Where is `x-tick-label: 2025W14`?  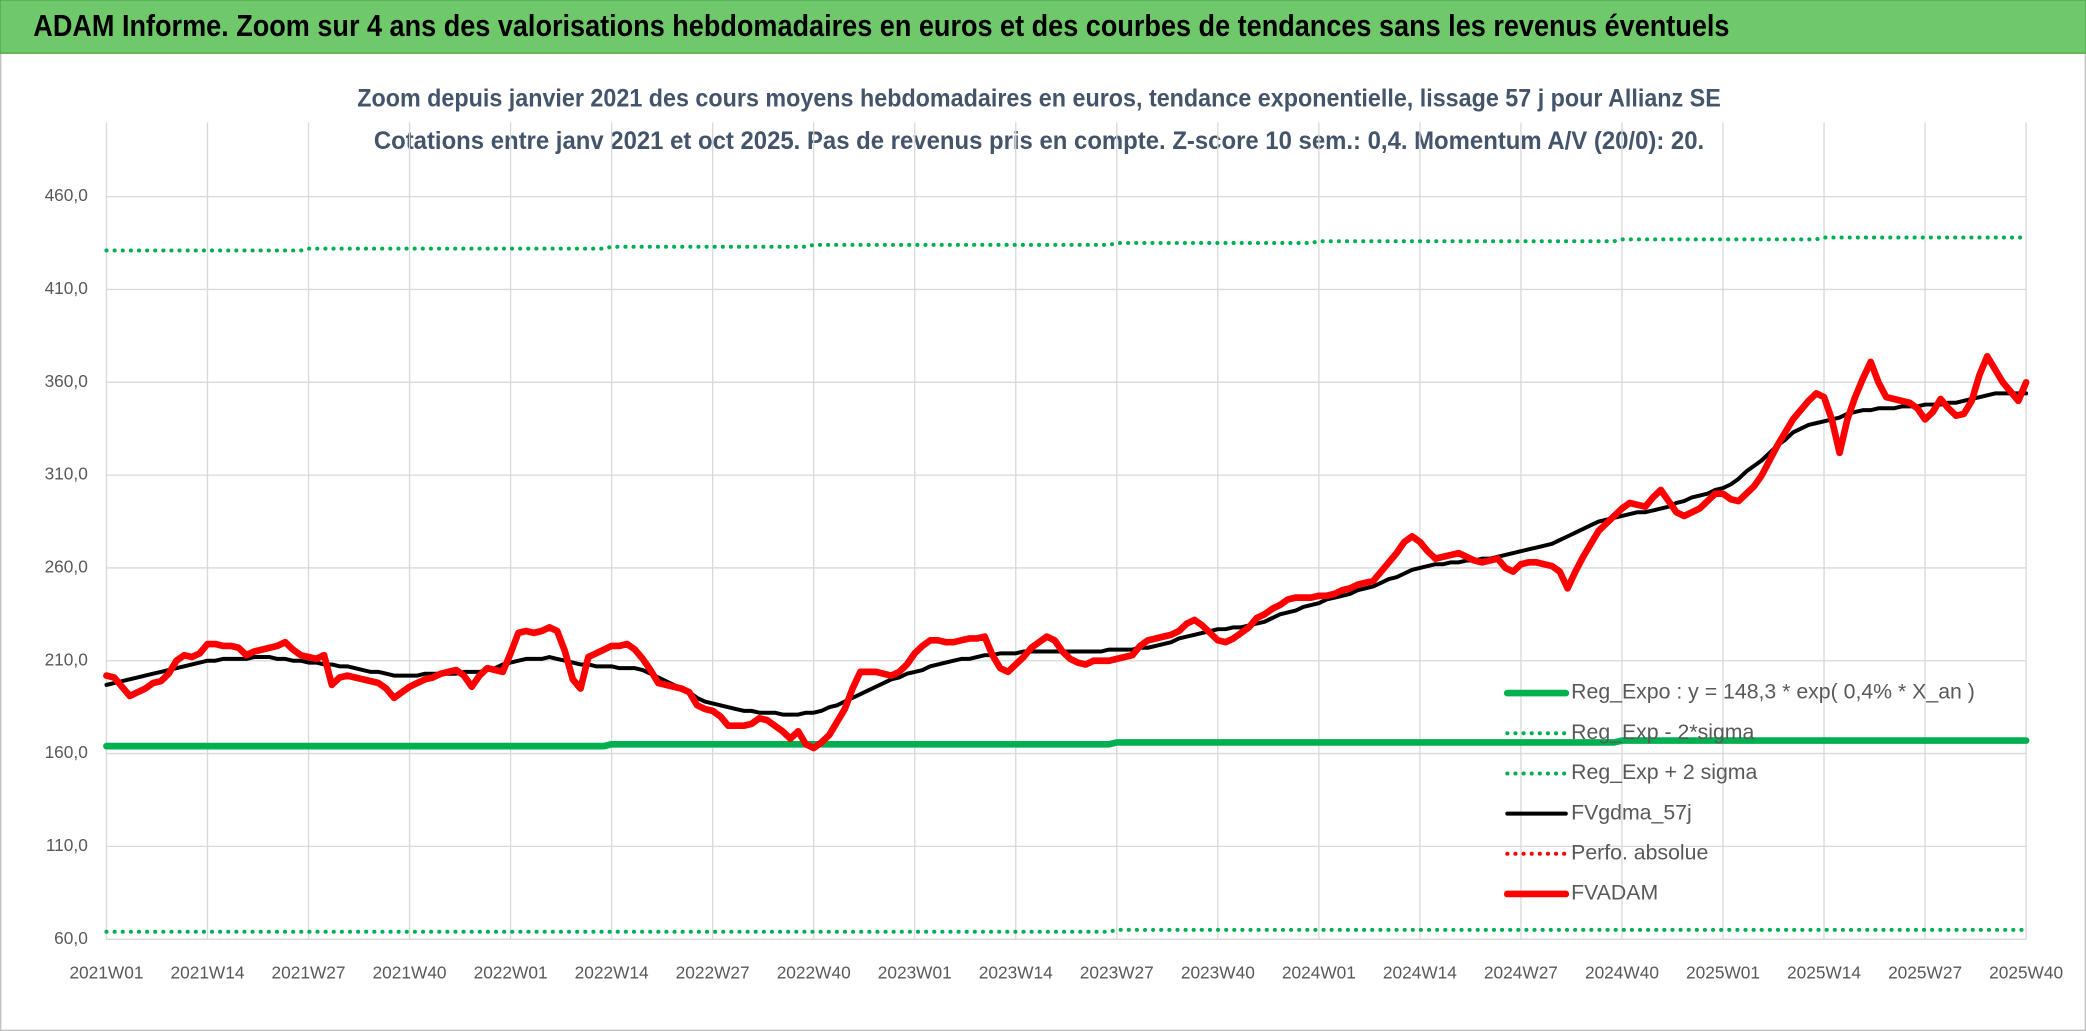
x-tick-label: 2025W14 is located at coordinates (1824, 972).